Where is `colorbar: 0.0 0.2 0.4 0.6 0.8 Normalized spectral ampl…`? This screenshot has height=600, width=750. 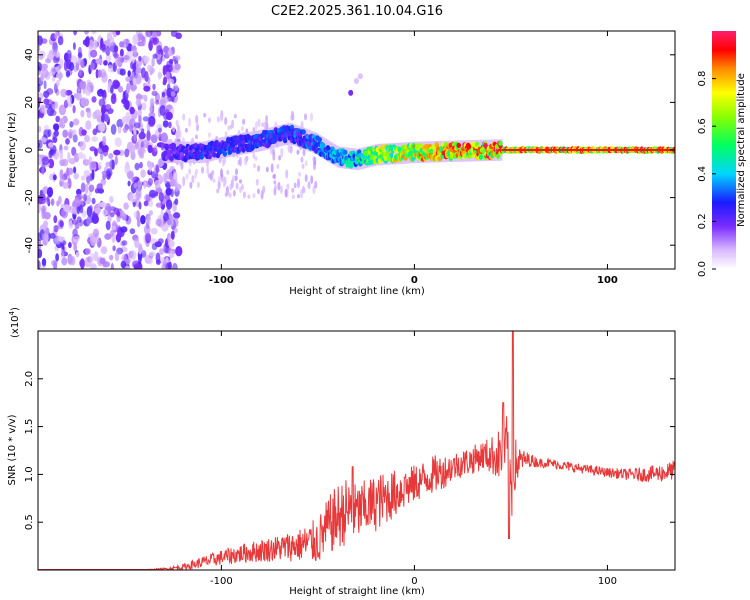 colorbar: 0.0 0.2 0.4 0.6 0.8 Normalized spectral ampl… is located at coordinates (722, 154).